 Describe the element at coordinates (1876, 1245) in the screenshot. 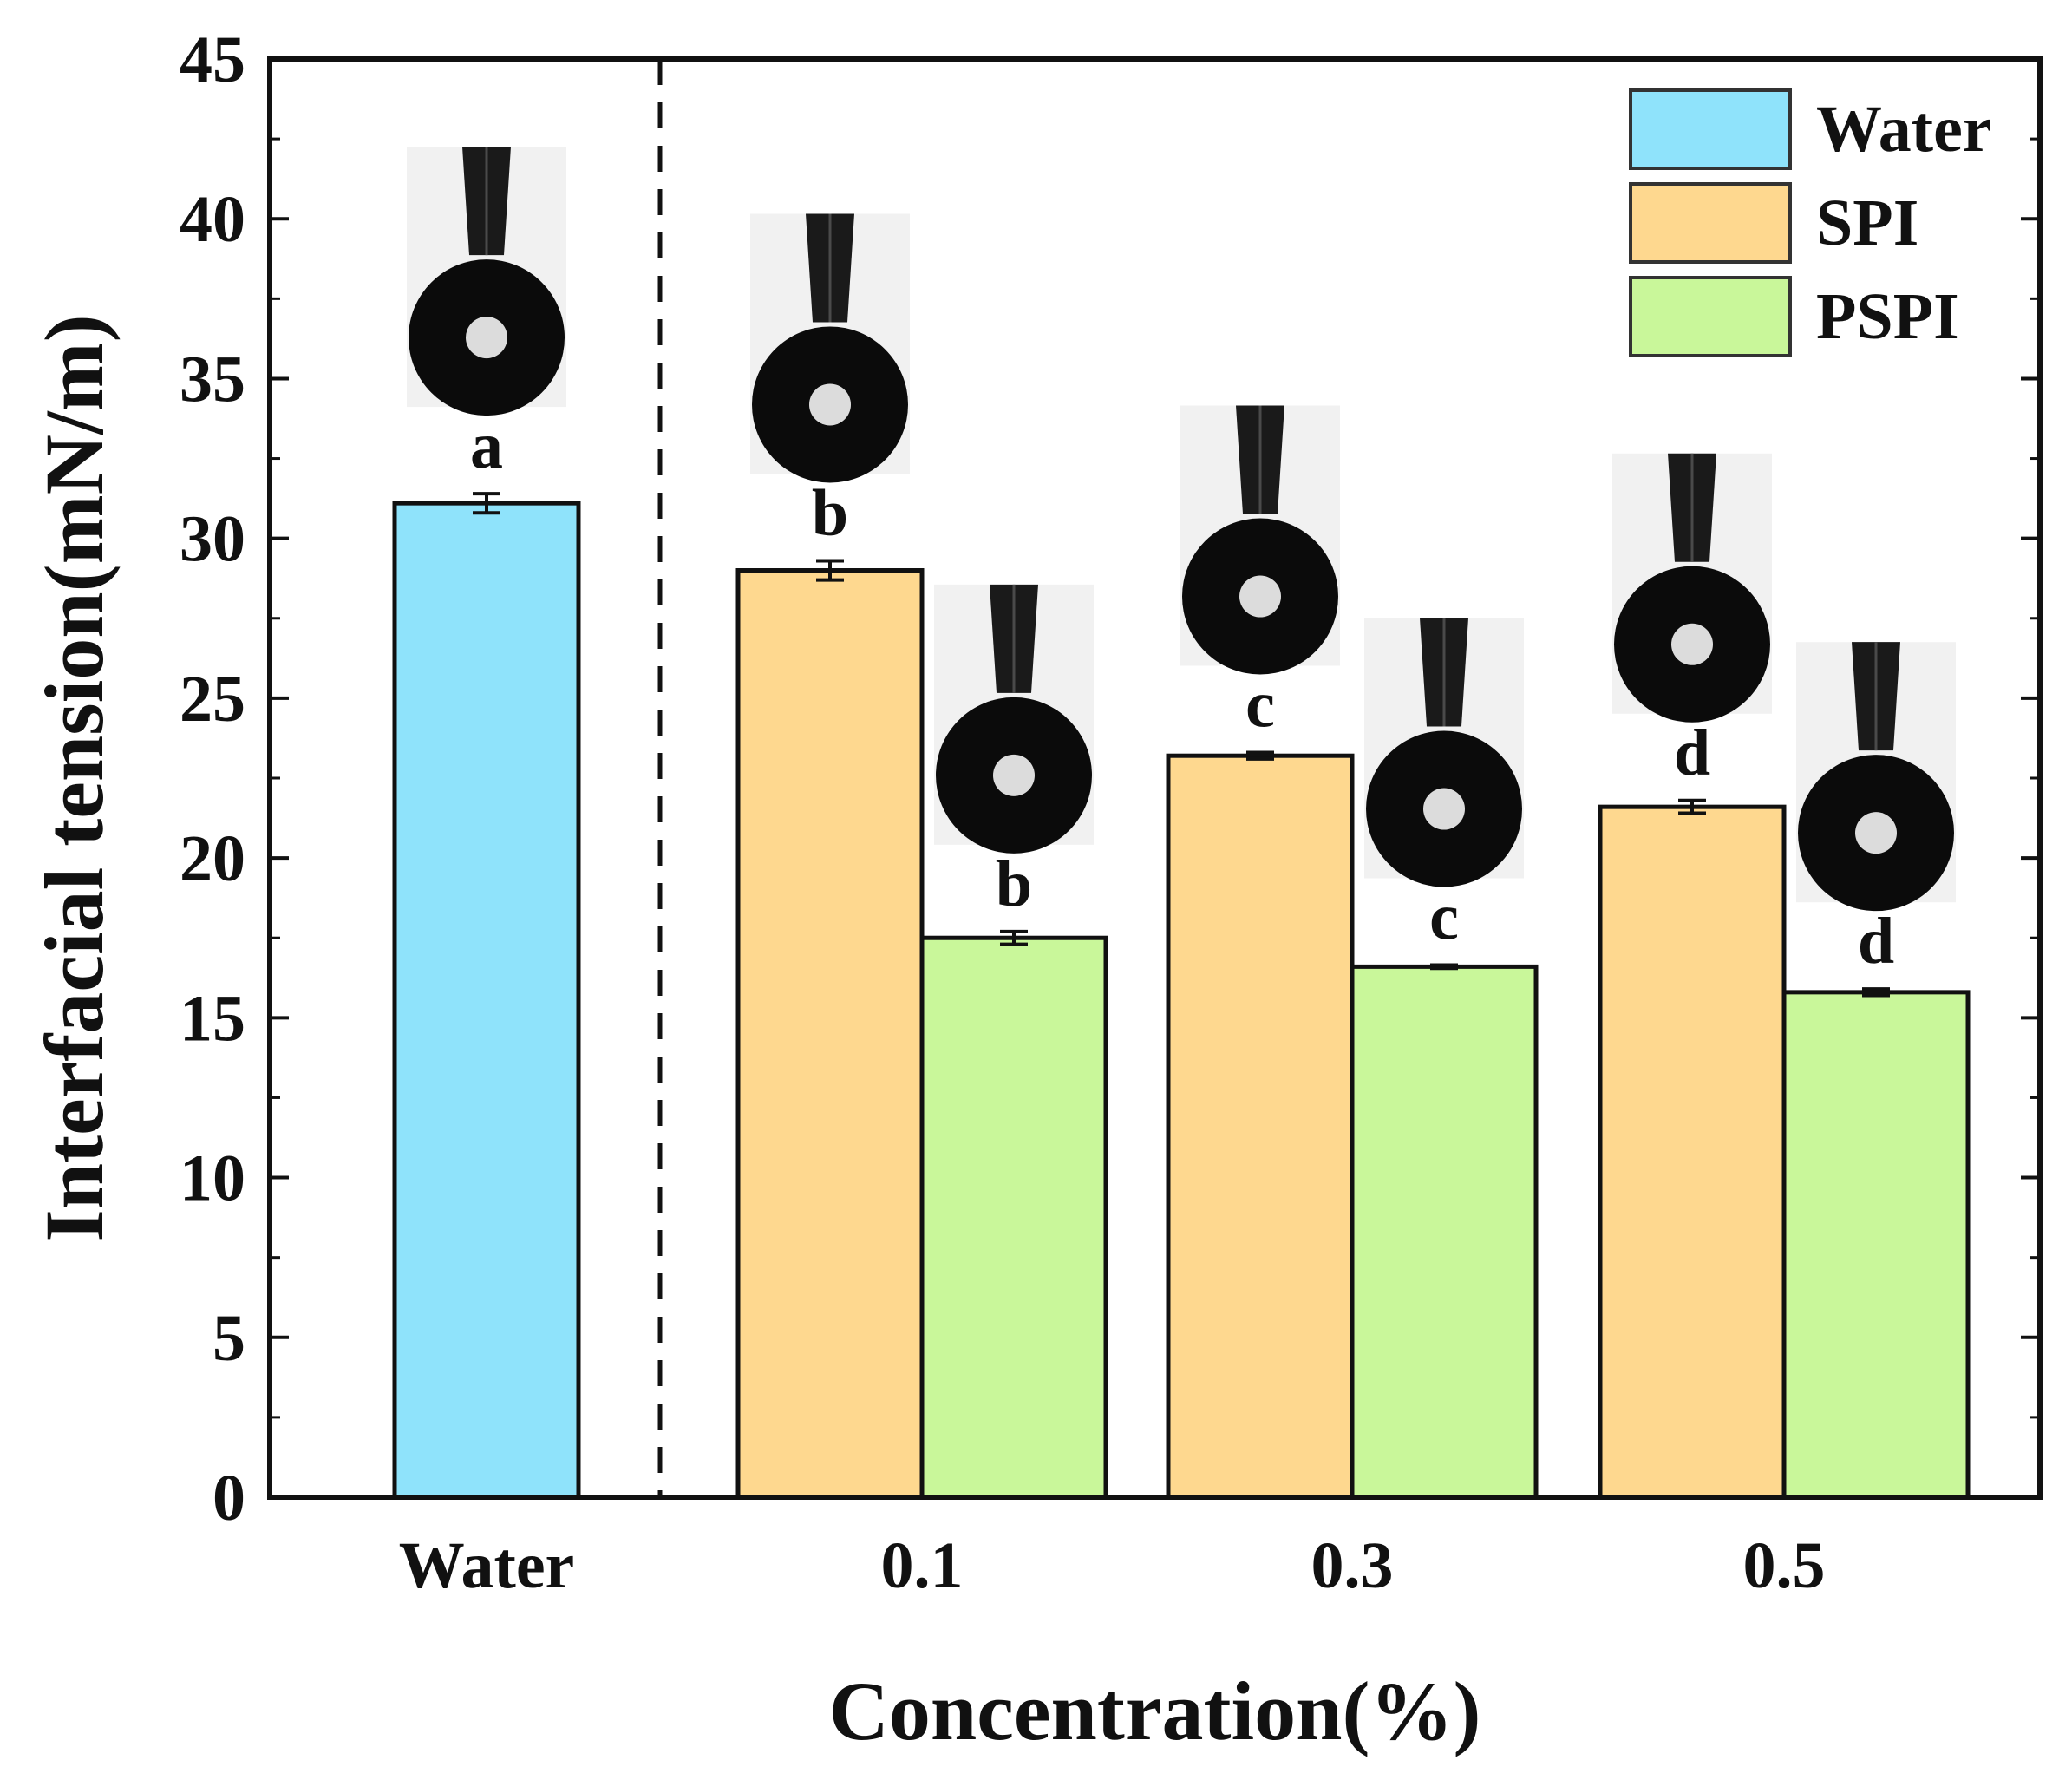

I see `bar-pspi-0.5` at that location.